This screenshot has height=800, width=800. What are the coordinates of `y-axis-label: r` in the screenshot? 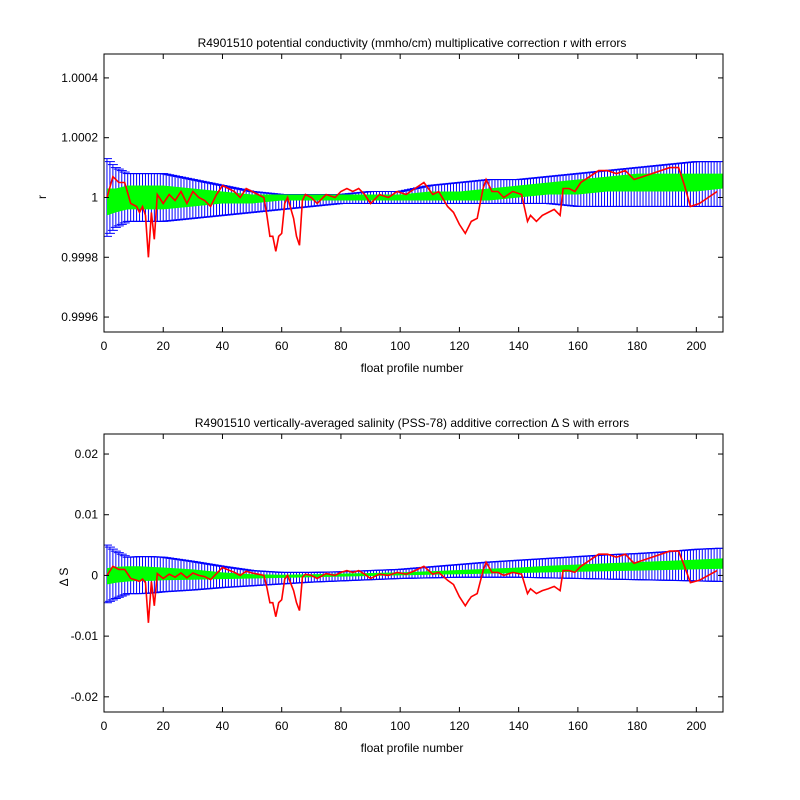 It's located at (42, 197).